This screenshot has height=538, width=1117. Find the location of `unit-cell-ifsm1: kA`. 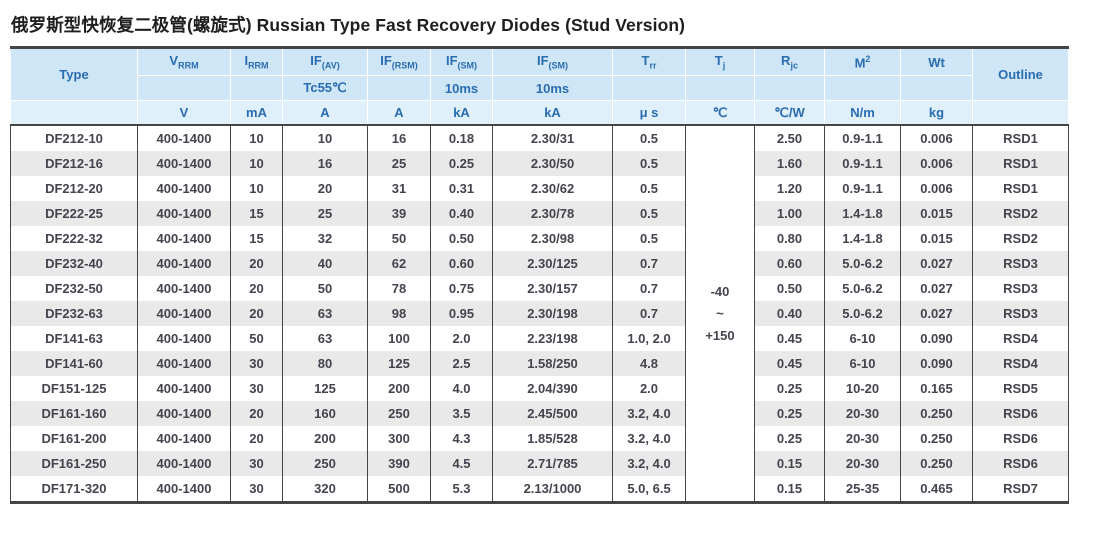

unit-cell-ifsm1: kA is located at coordinates (461, 113).